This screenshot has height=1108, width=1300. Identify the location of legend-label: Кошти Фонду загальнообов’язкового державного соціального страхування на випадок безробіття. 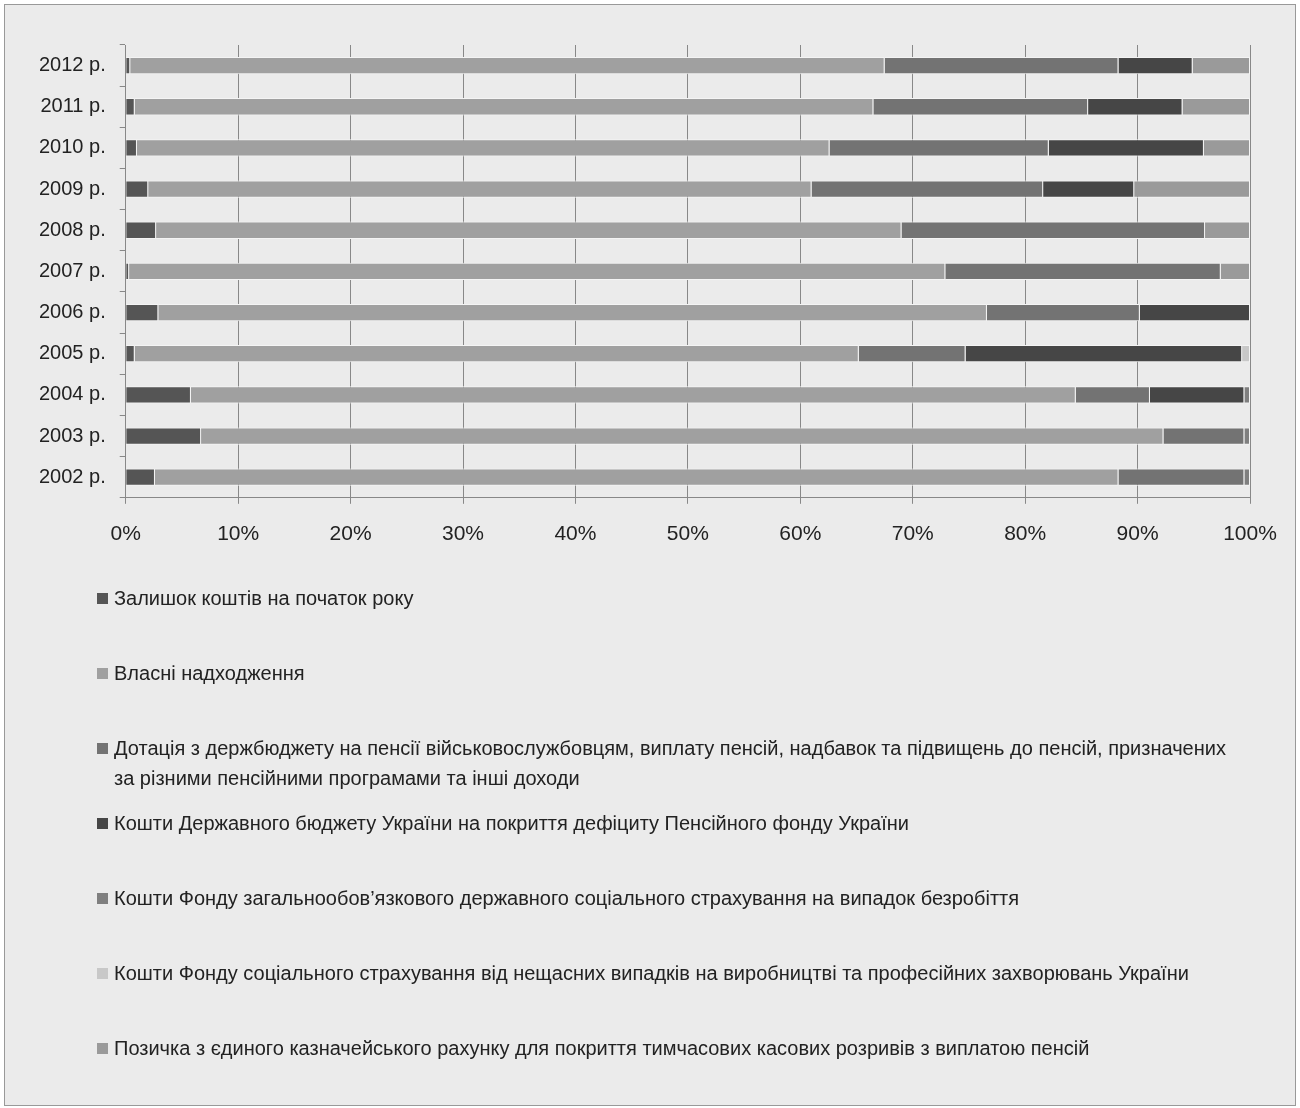
(567, 898).